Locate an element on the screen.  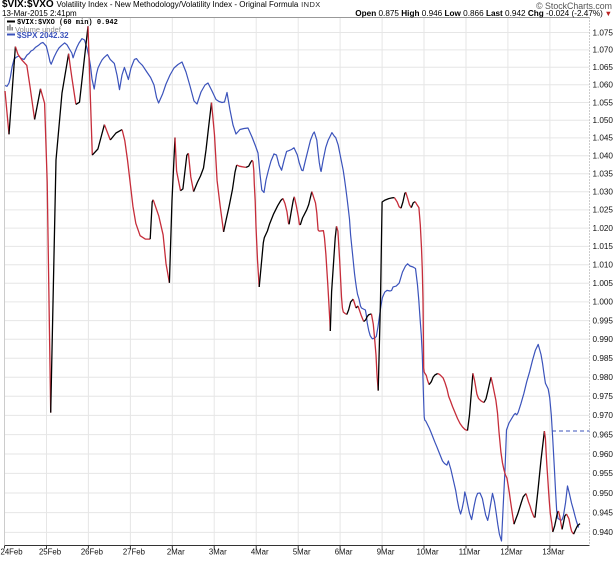
svg-text: 24Feb is located at coordinates (12, 552).